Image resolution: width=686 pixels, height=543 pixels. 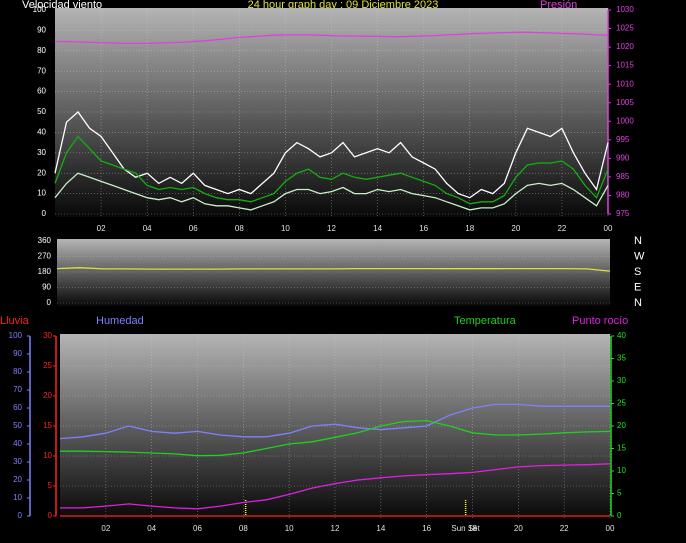 I want to click on y-tick-label: 975, so click(x=623, y=213).